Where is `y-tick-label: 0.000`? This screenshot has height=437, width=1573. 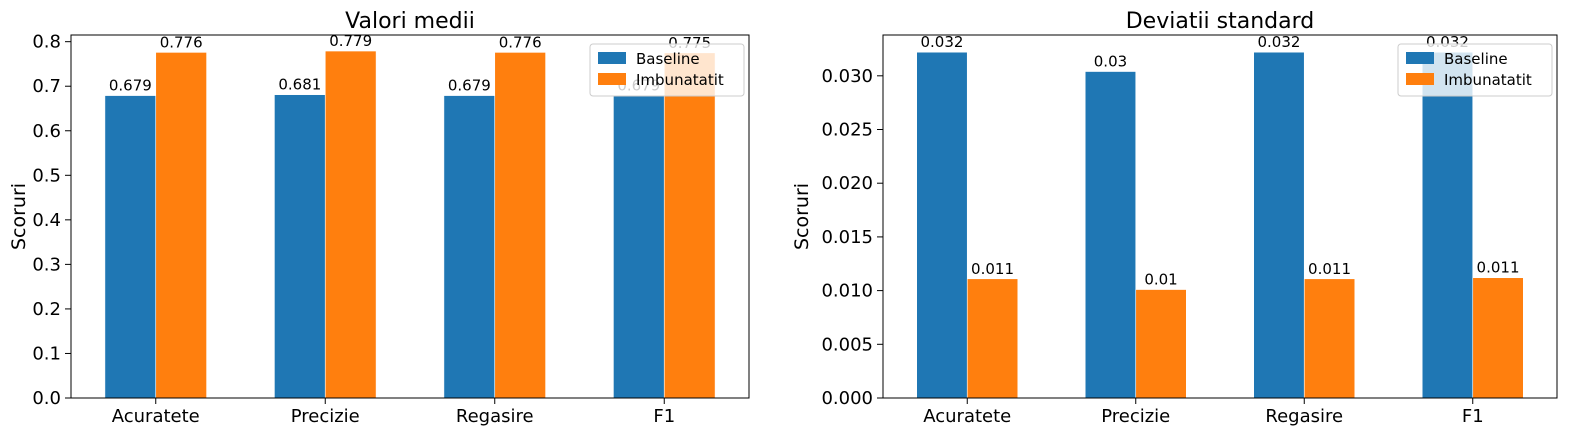
y-tick-label: 0.000 is located at coordinates (847, 398).